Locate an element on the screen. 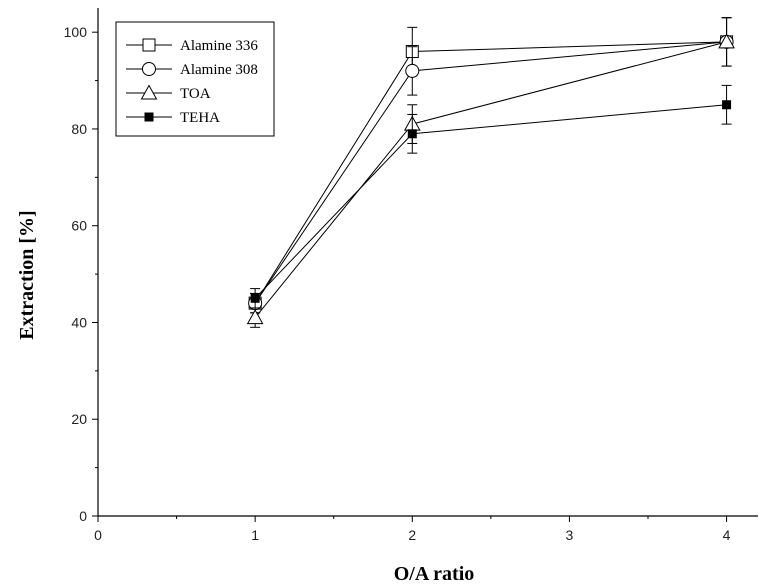 This screenshot has width=769, height=587. legend-item: TEHA is located at coordinates (173, 118).